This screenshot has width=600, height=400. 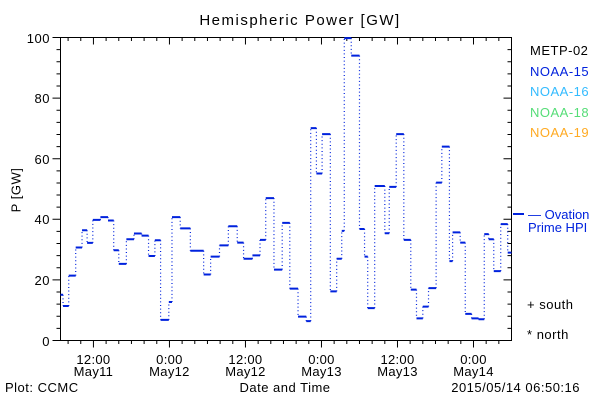 I want to click on ovation-line-sample, so click(x=518, y=214).